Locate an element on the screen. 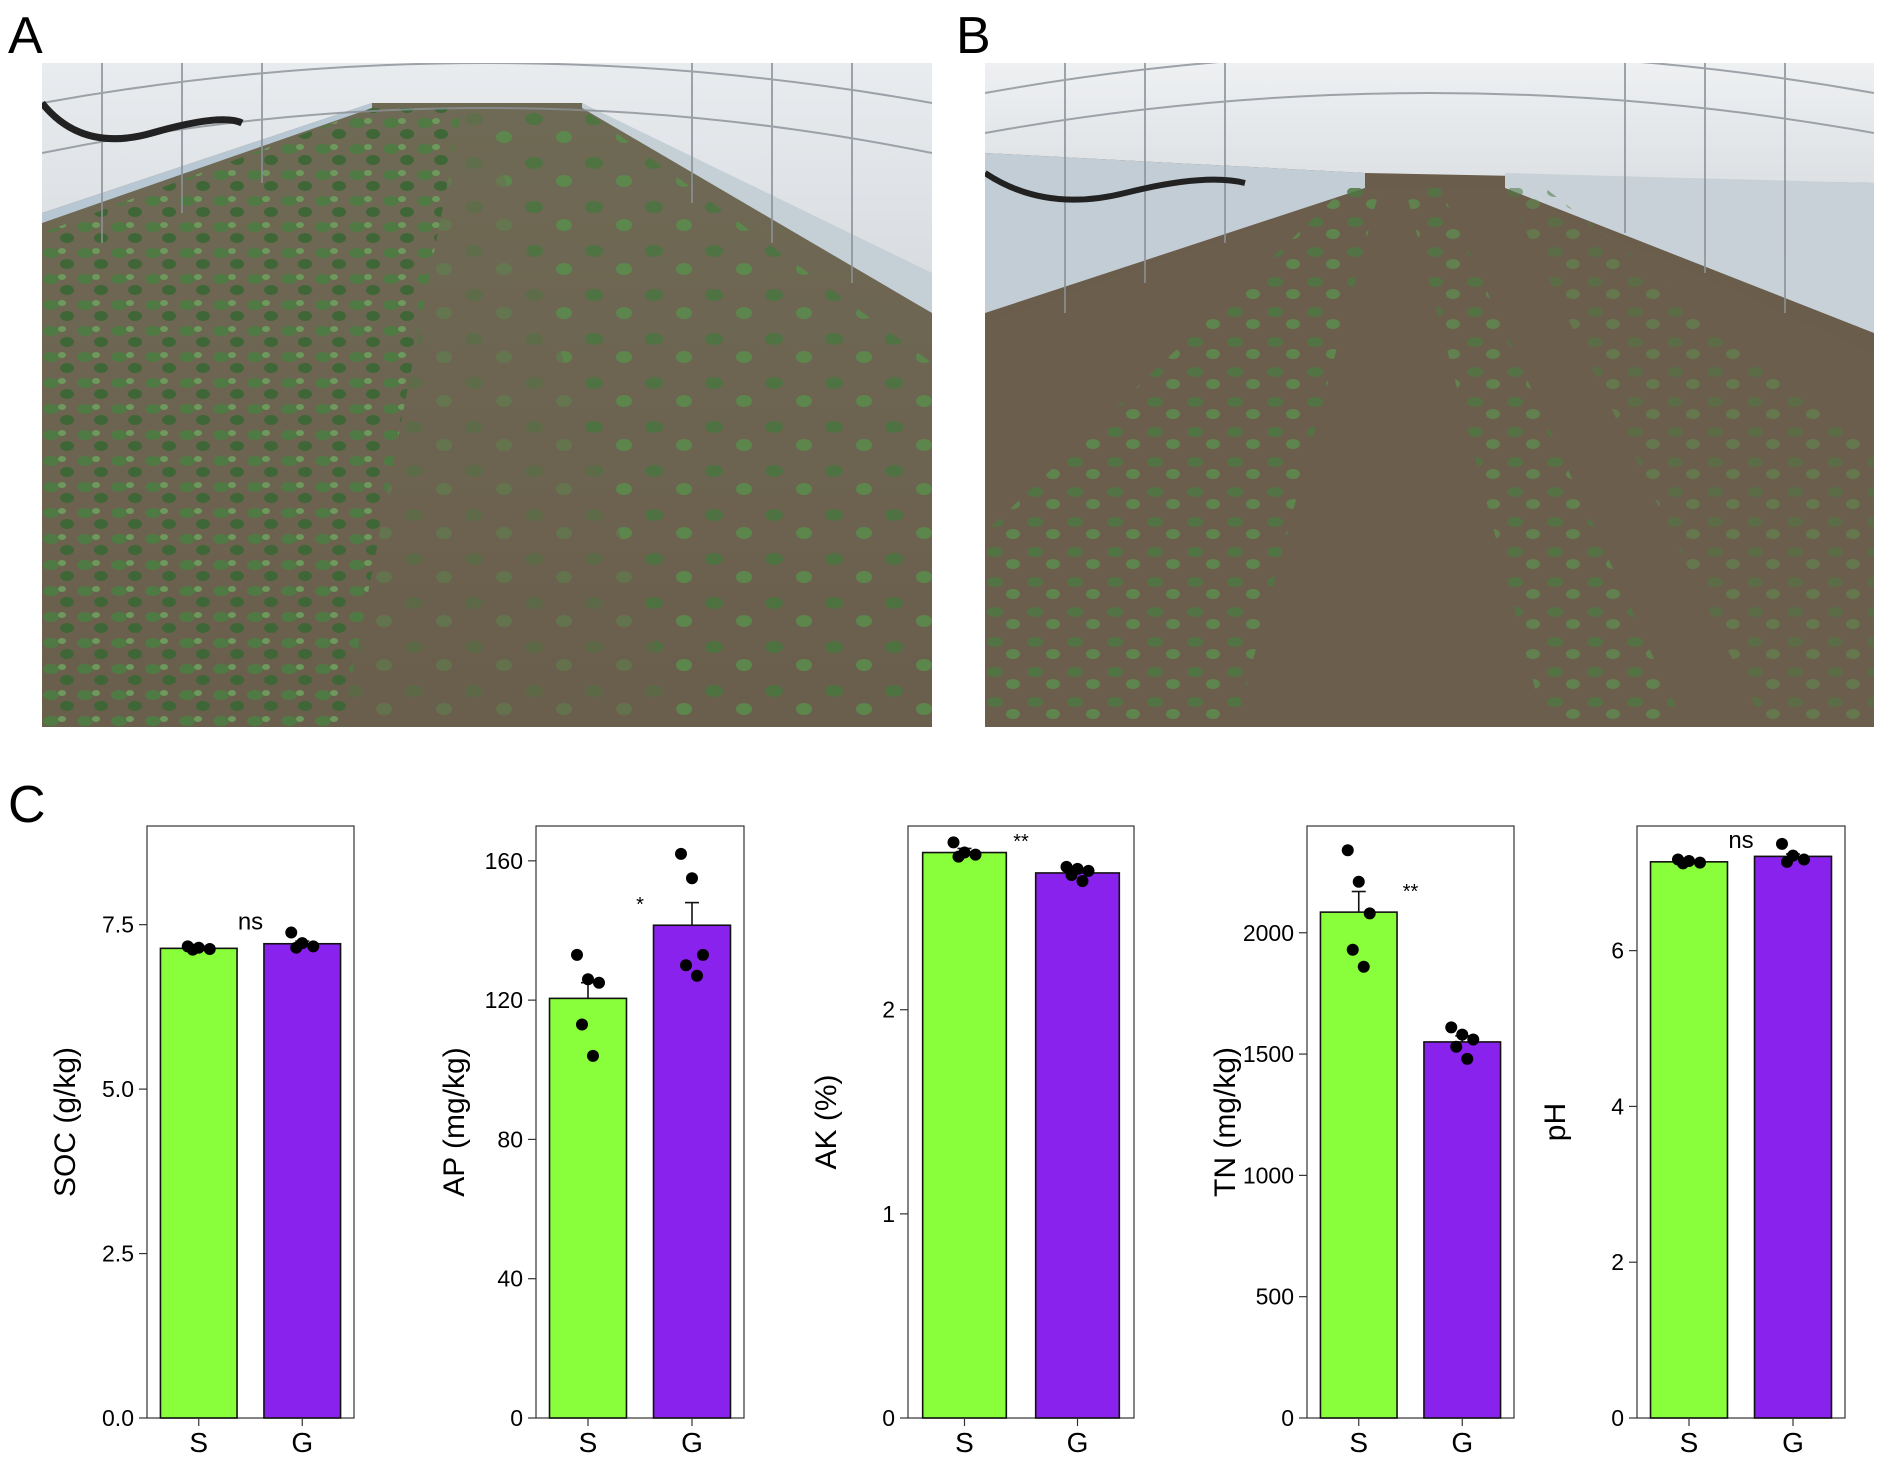 Image resolution: width=1897 pixels, height=1457 pixels. y-tick-label: 1500 is located at coordinates (1268, 1054).